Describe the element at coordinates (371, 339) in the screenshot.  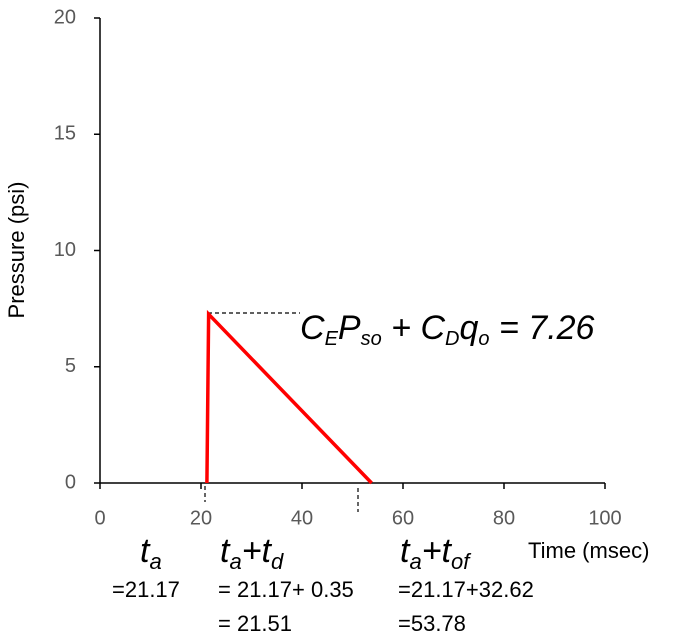
I see `annotation-part: so` at that location.